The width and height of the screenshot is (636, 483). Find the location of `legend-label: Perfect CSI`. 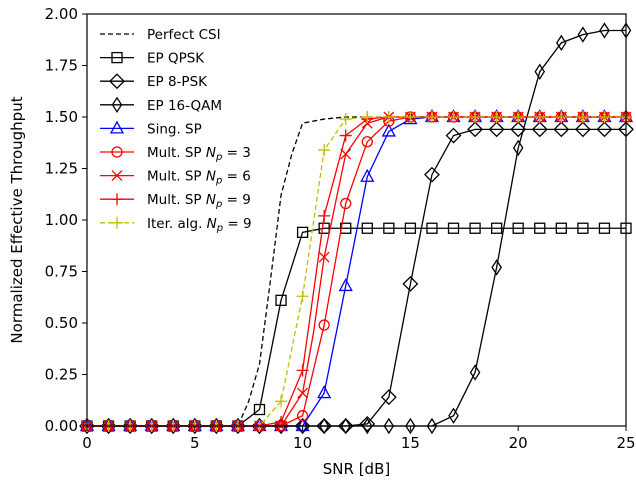

legend-label: Perfect CSI is located at coordinates (184, 35).